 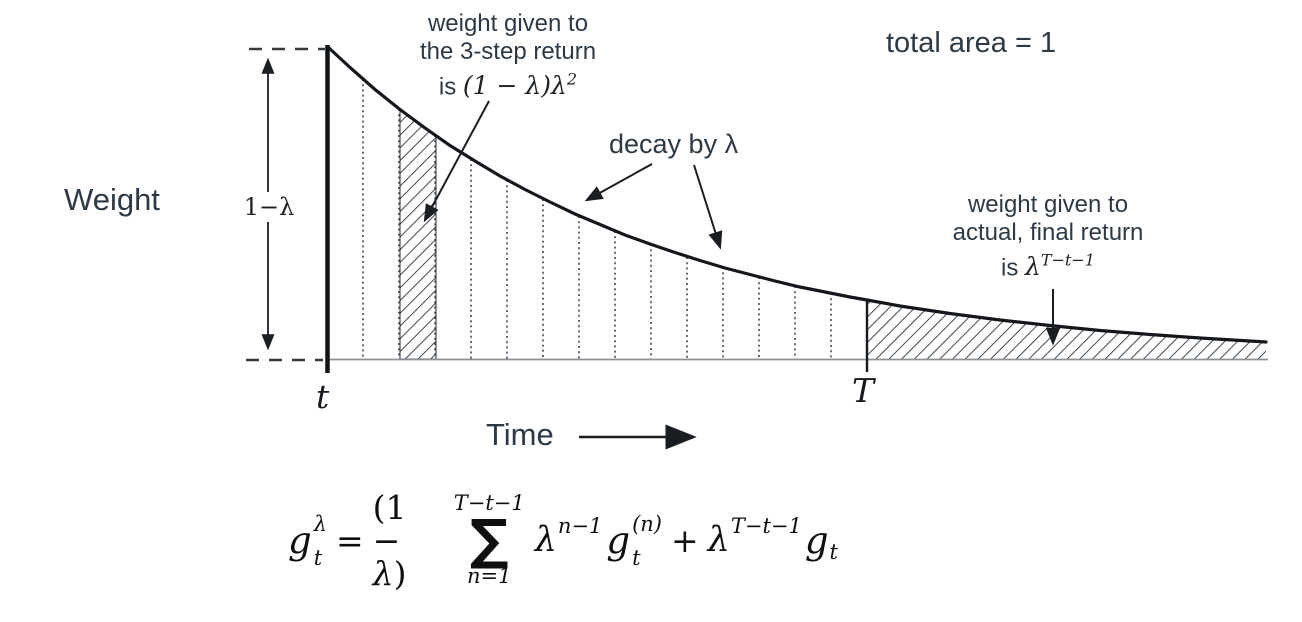 What do you see at coordinates (323, 396) in the screenshot?
I see `t-tick-label: t` at bounding box center [323, 396].